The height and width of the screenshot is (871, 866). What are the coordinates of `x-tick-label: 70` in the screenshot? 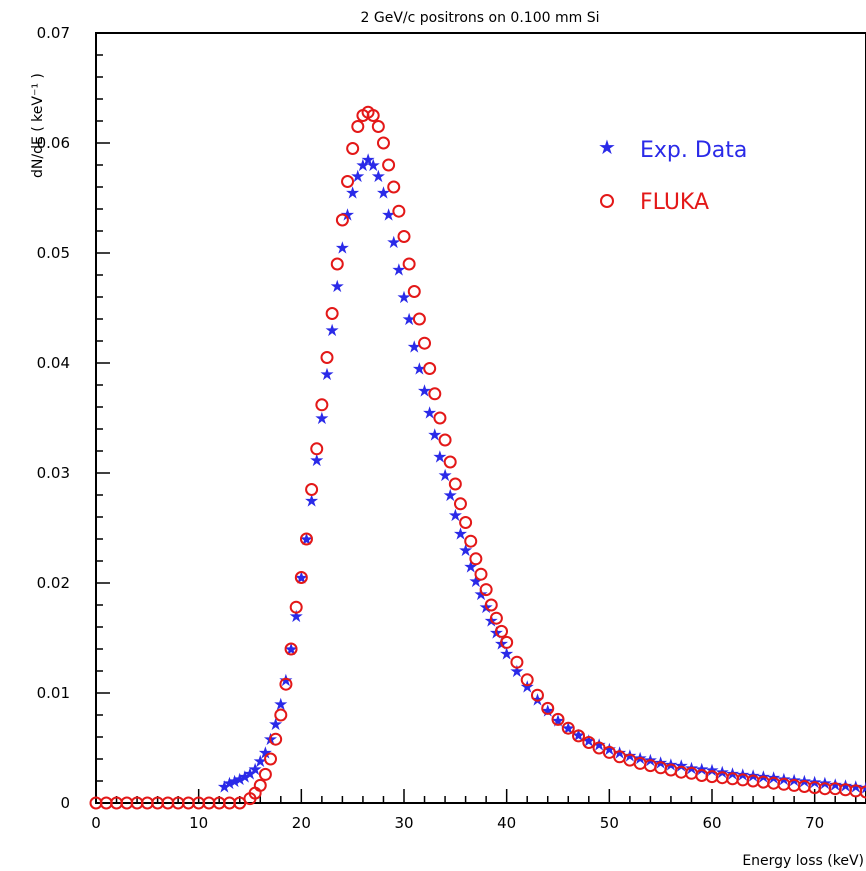 It's located at (814, 823).